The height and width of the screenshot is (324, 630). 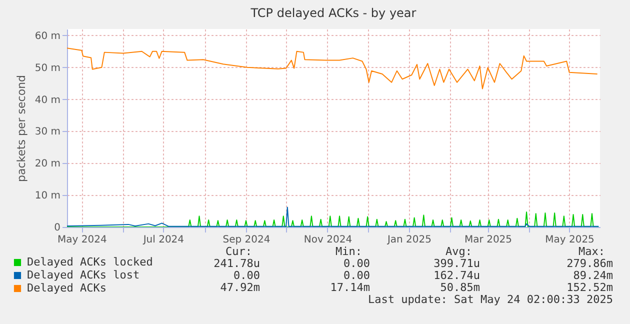 What do you see at coordinates (591, 251) in the screenshot?
I see `text: Max:` at bounding box center [591, 251].